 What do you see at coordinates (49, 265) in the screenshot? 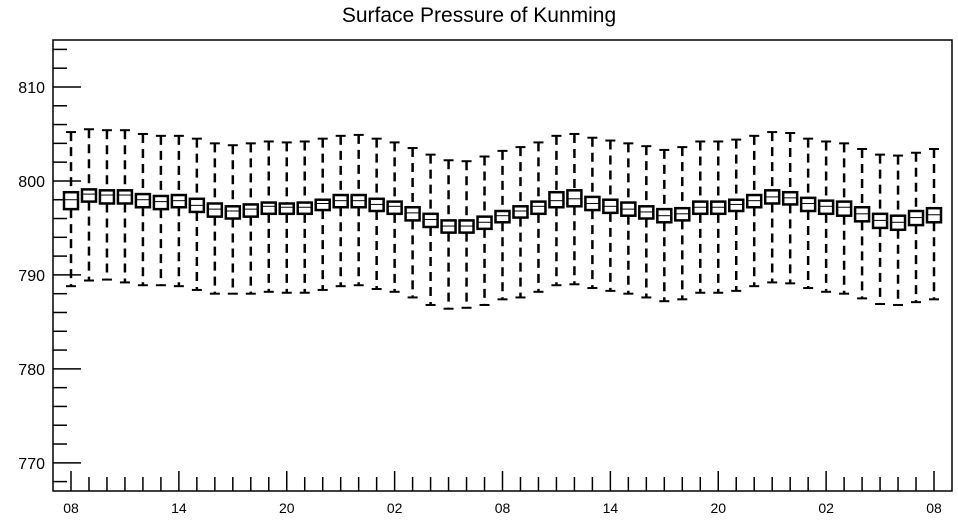
I see `y-axis: 770 780 790 800 810` at bounding box center [49, 265].